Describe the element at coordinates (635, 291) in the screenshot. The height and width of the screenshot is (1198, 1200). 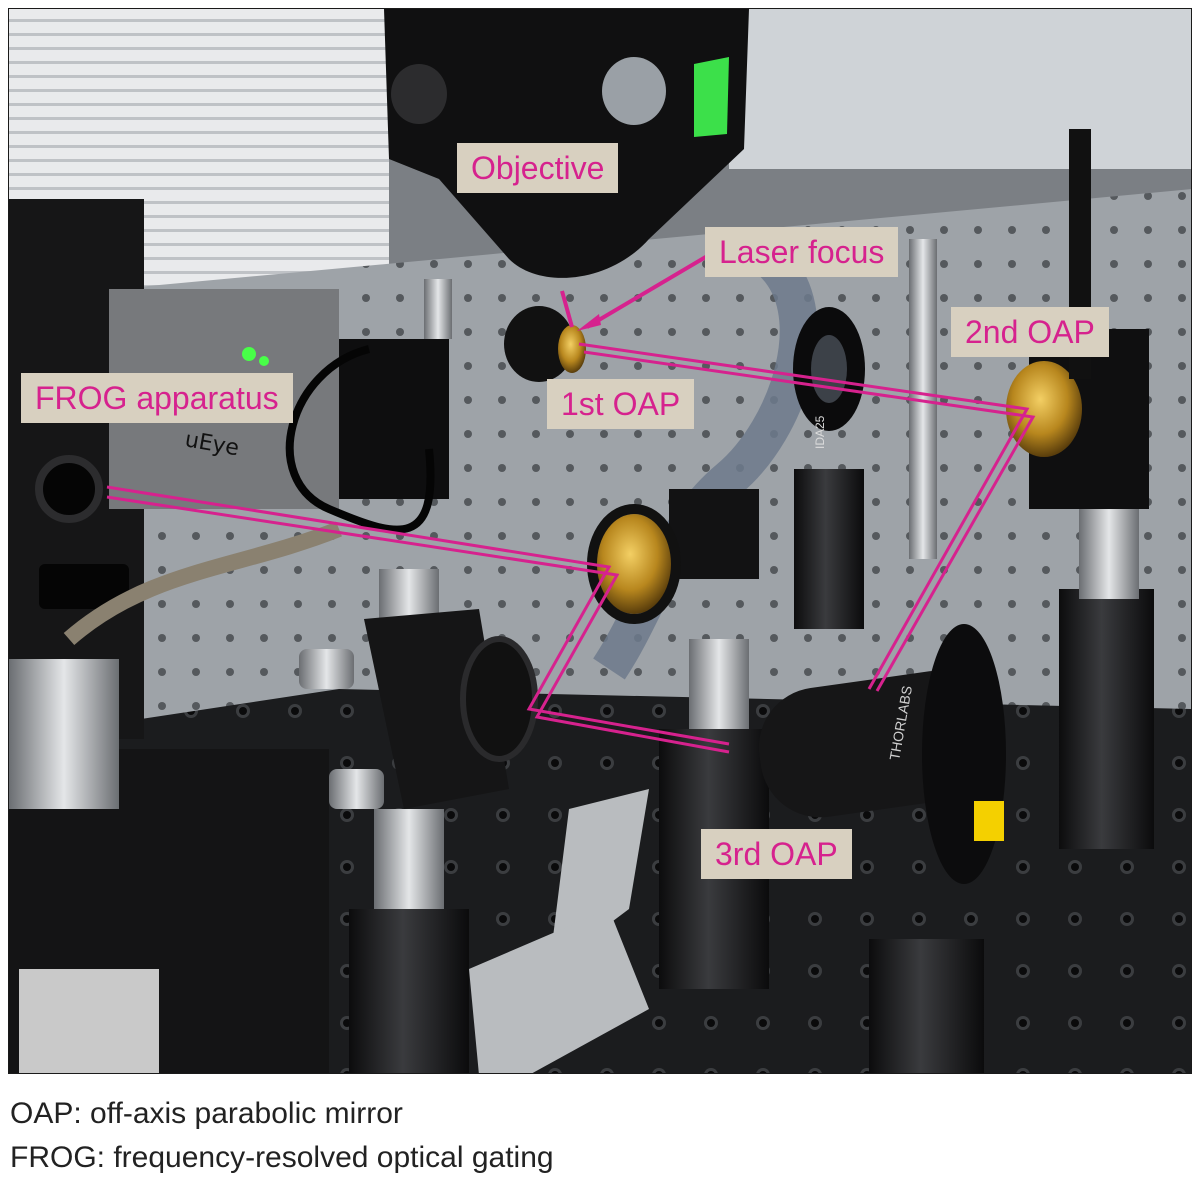
I see `label-pointer-lines` at that location.